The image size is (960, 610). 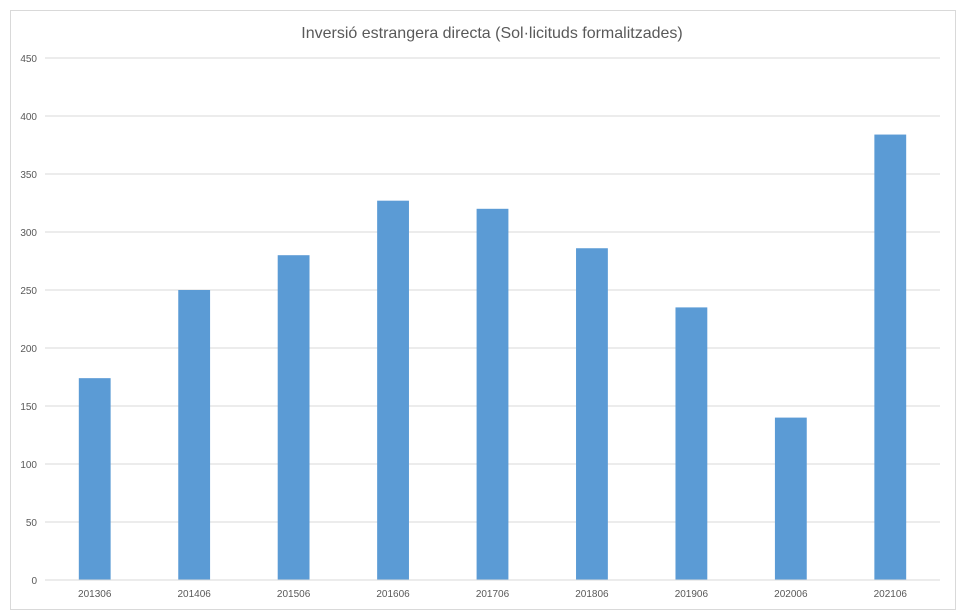 What do you see at coordinates (28, 465) in the screenshot?
I see `y-tick-label: 100` at bounding box center [28, 465].